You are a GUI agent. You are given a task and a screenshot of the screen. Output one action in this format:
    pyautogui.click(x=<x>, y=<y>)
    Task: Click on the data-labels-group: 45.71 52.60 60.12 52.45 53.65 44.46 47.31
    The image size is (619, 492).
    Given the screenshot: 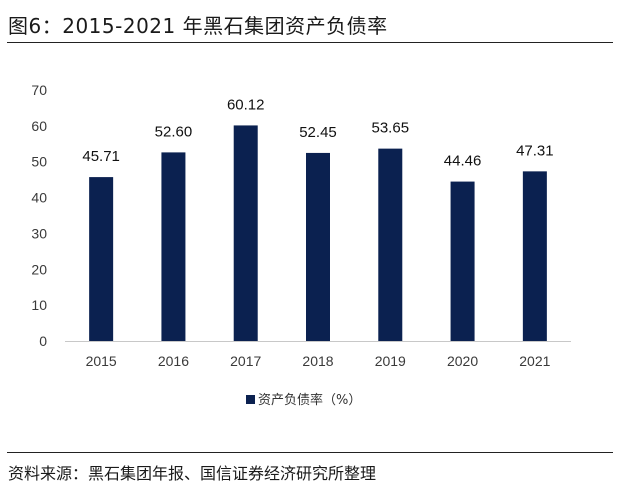 What is the action you would take?
    pyautogui.click(x=317, y=132)
    